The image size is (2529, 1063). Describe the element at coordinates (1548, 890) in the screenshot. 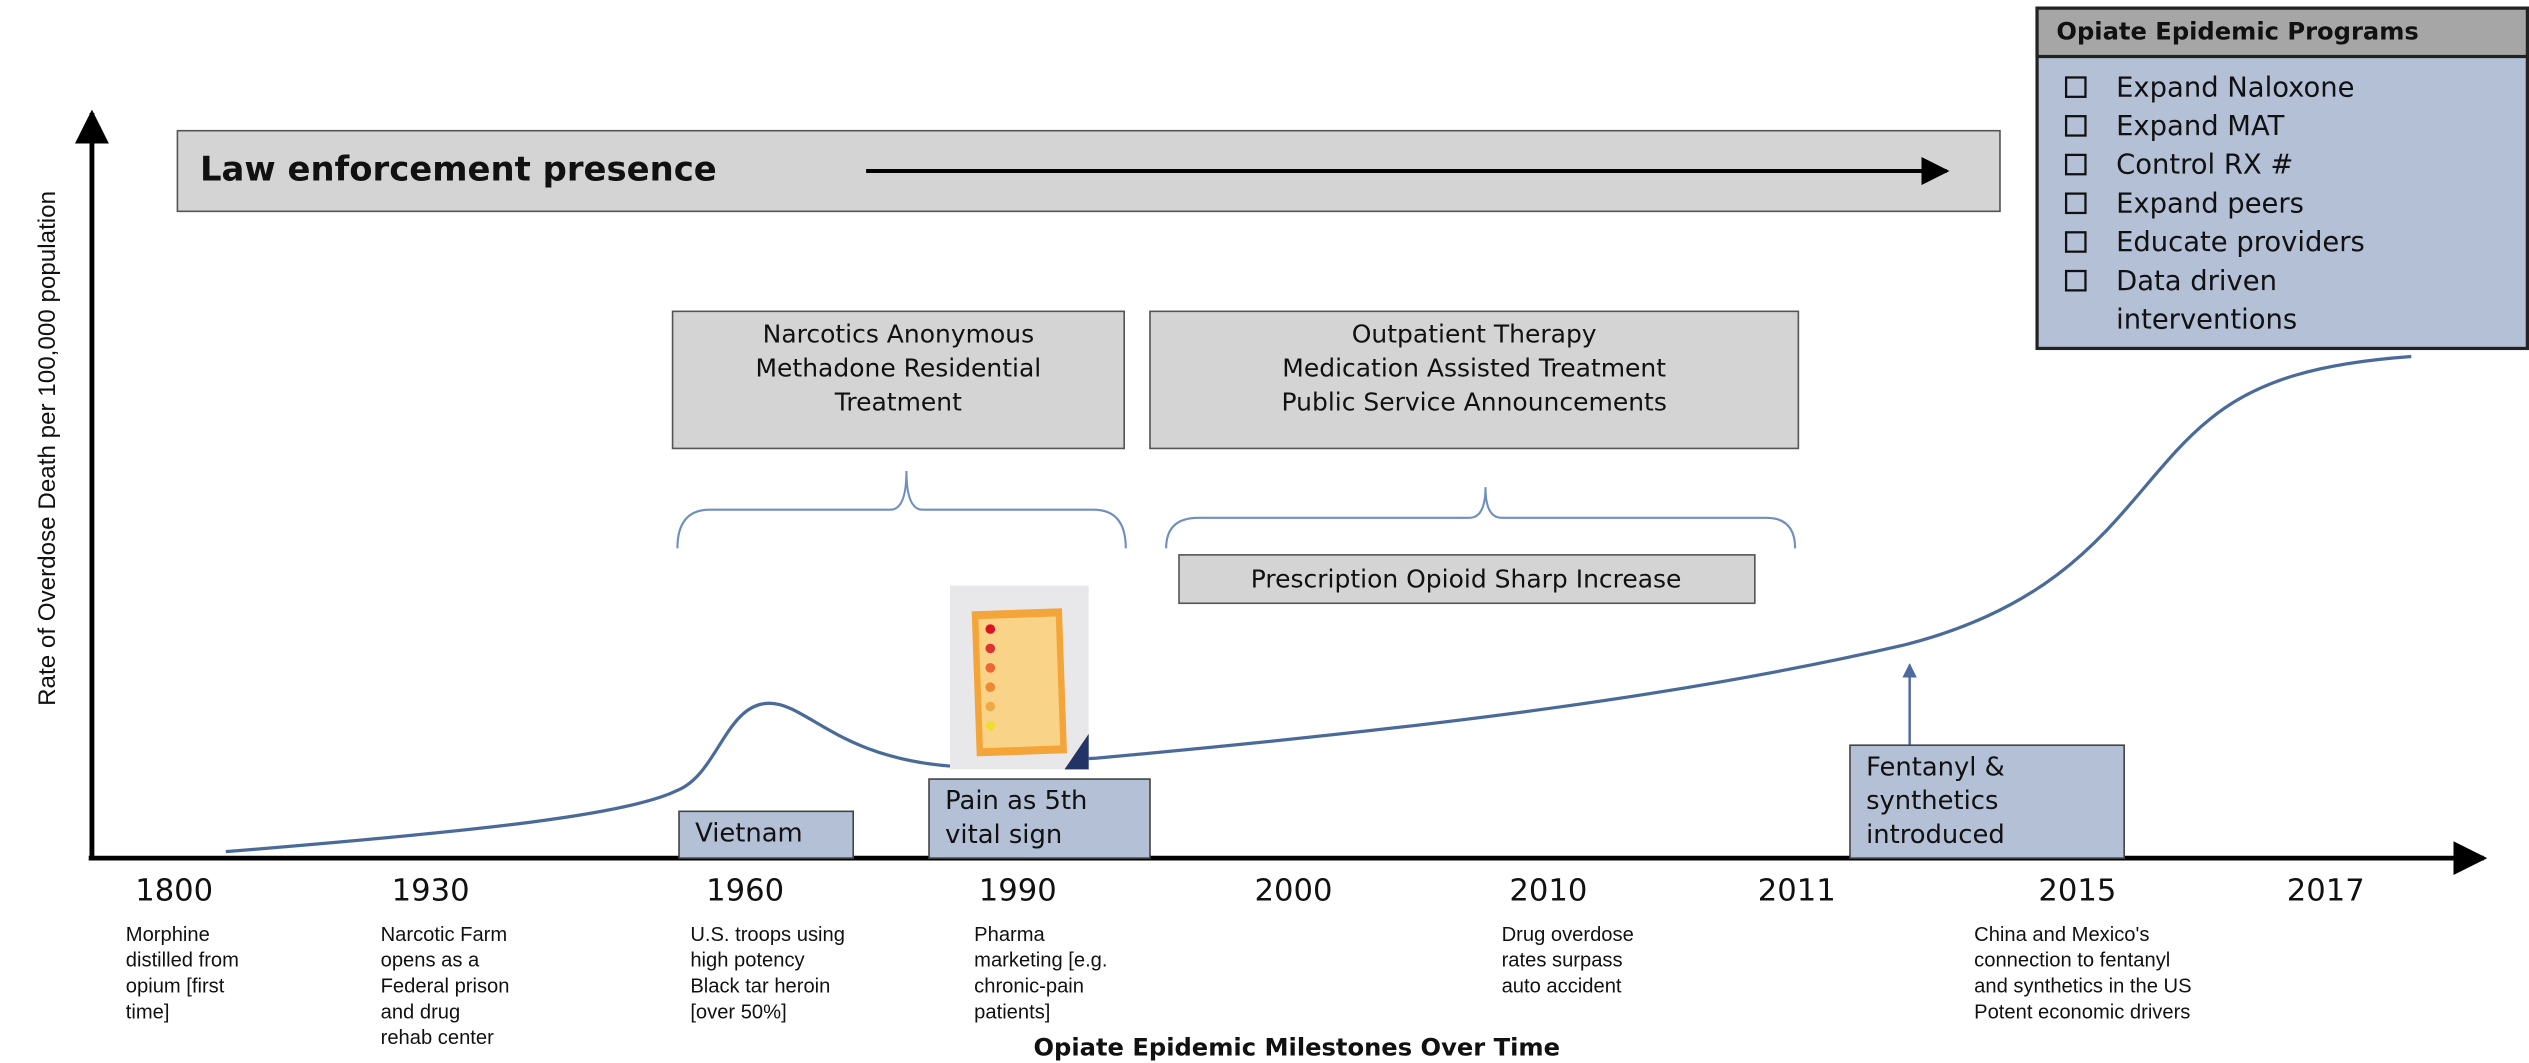

I see `year-label: 2010` at that location.